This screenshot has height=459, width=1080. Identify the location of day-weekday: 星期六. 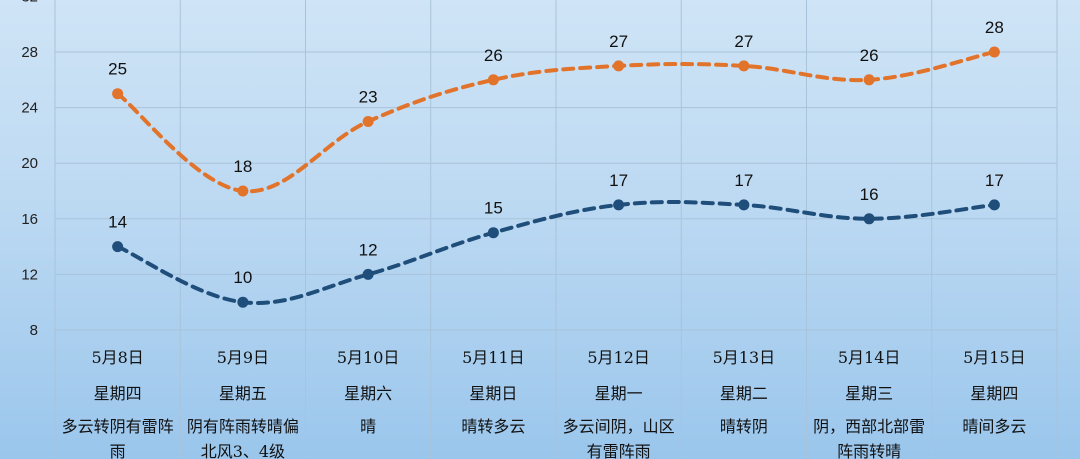
(368, 393).